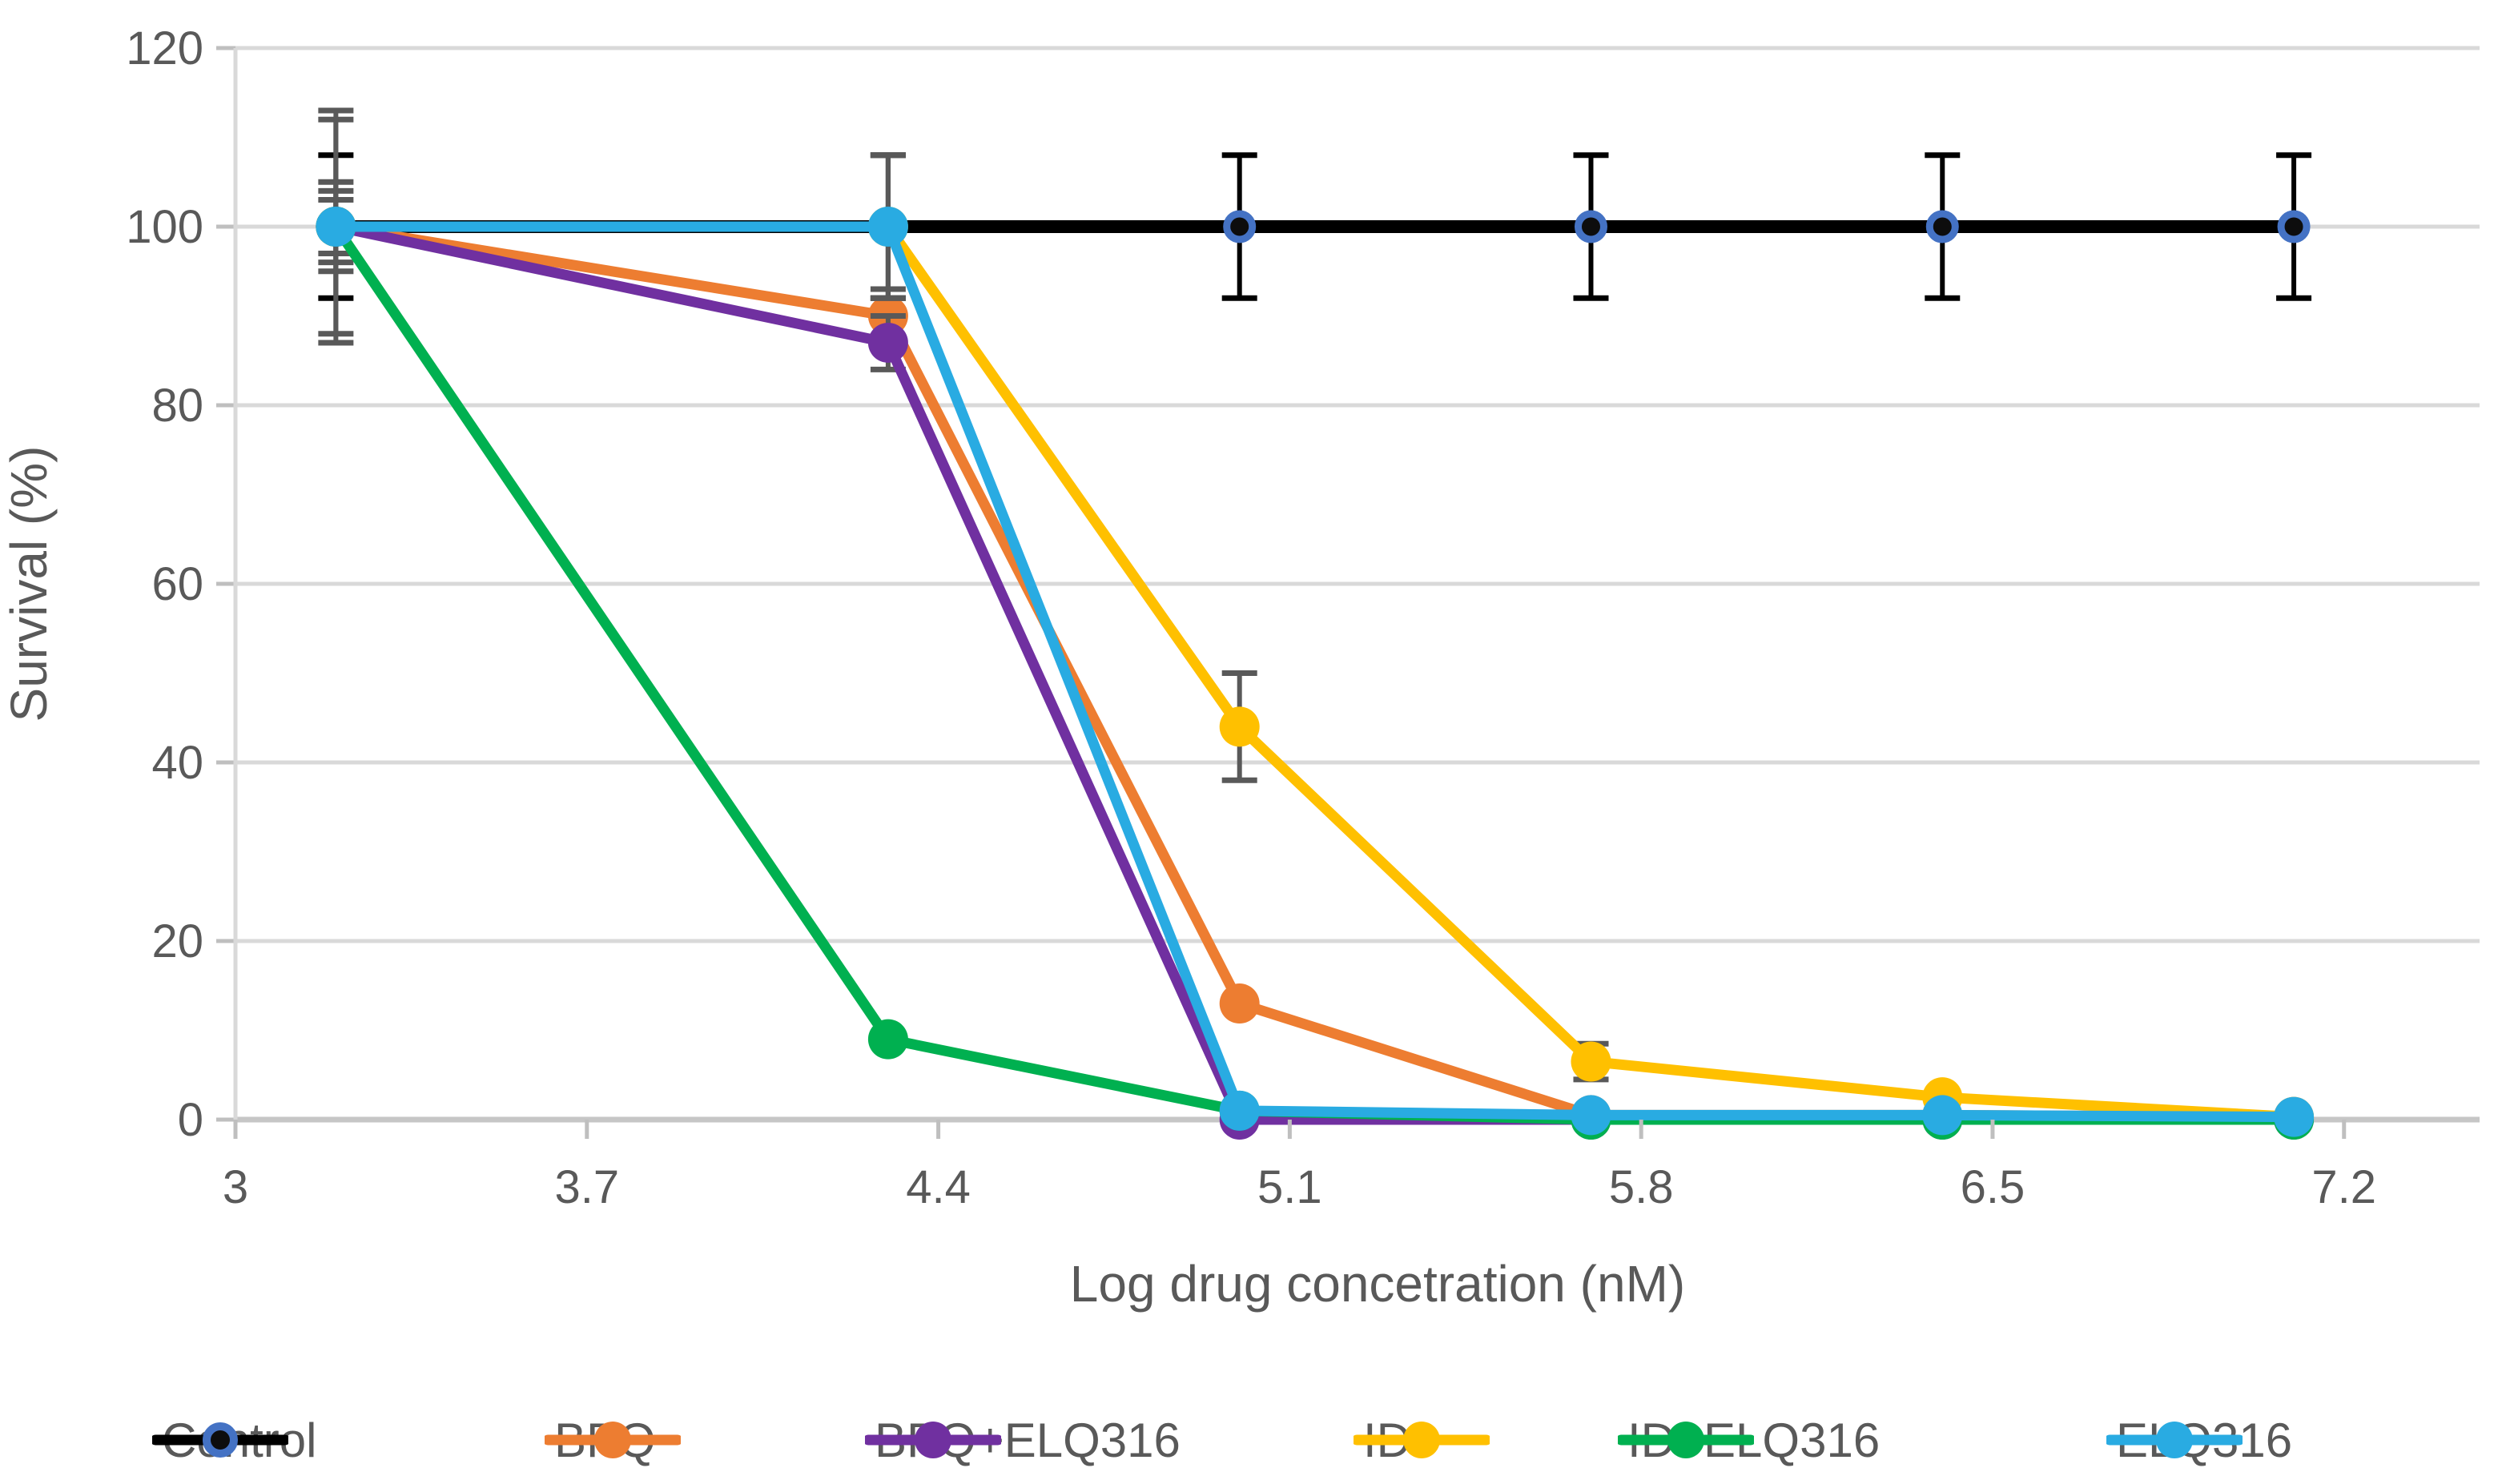 The image size is (2498, 1484). Describe the element at coordinates (177, 941) in the screenshot. I see `y-tick-label: 20` at that location.